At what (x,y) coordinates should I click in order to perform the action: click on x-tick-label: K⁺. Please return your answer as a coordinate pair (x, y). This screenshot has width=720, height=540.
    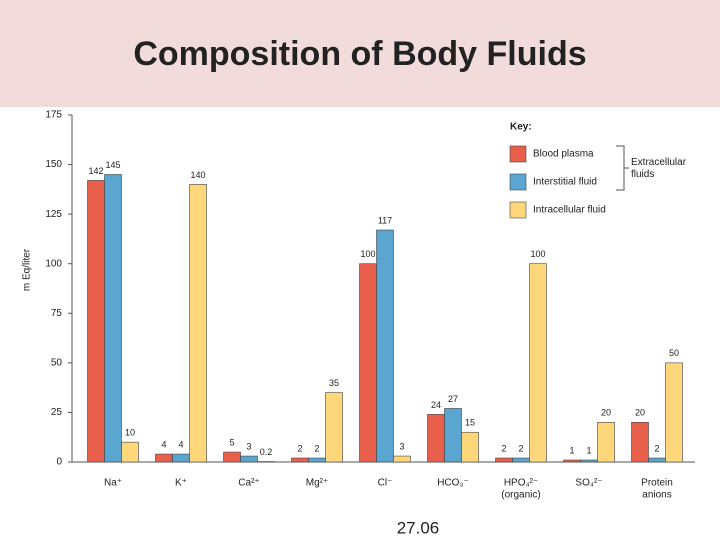
    Looking at the image, I should click on (181, 483).